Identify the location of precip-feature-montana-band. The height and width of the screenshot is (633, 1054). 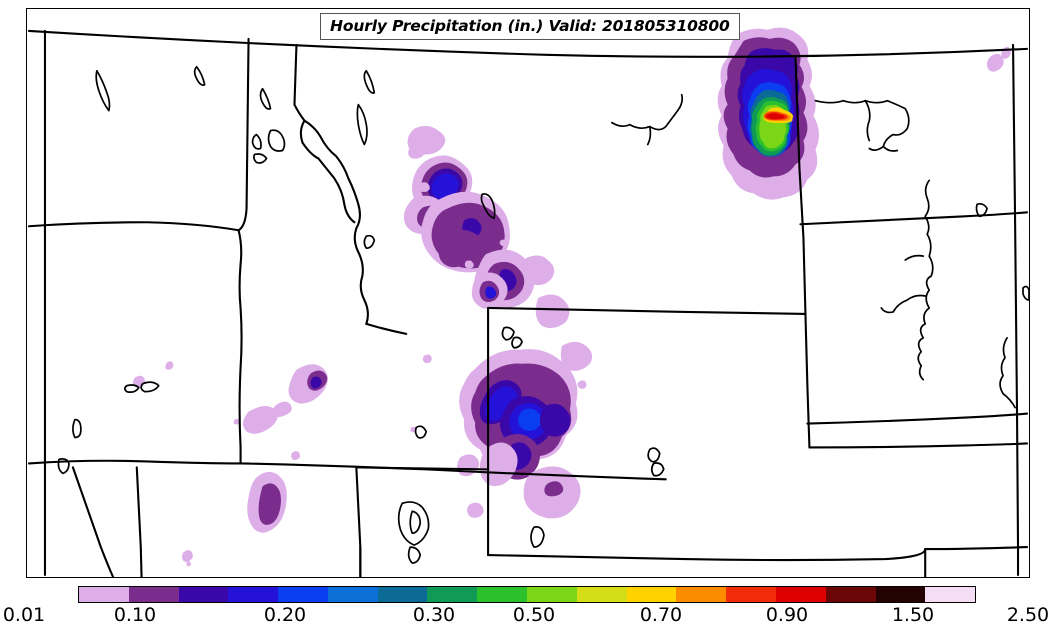
(486, 227).